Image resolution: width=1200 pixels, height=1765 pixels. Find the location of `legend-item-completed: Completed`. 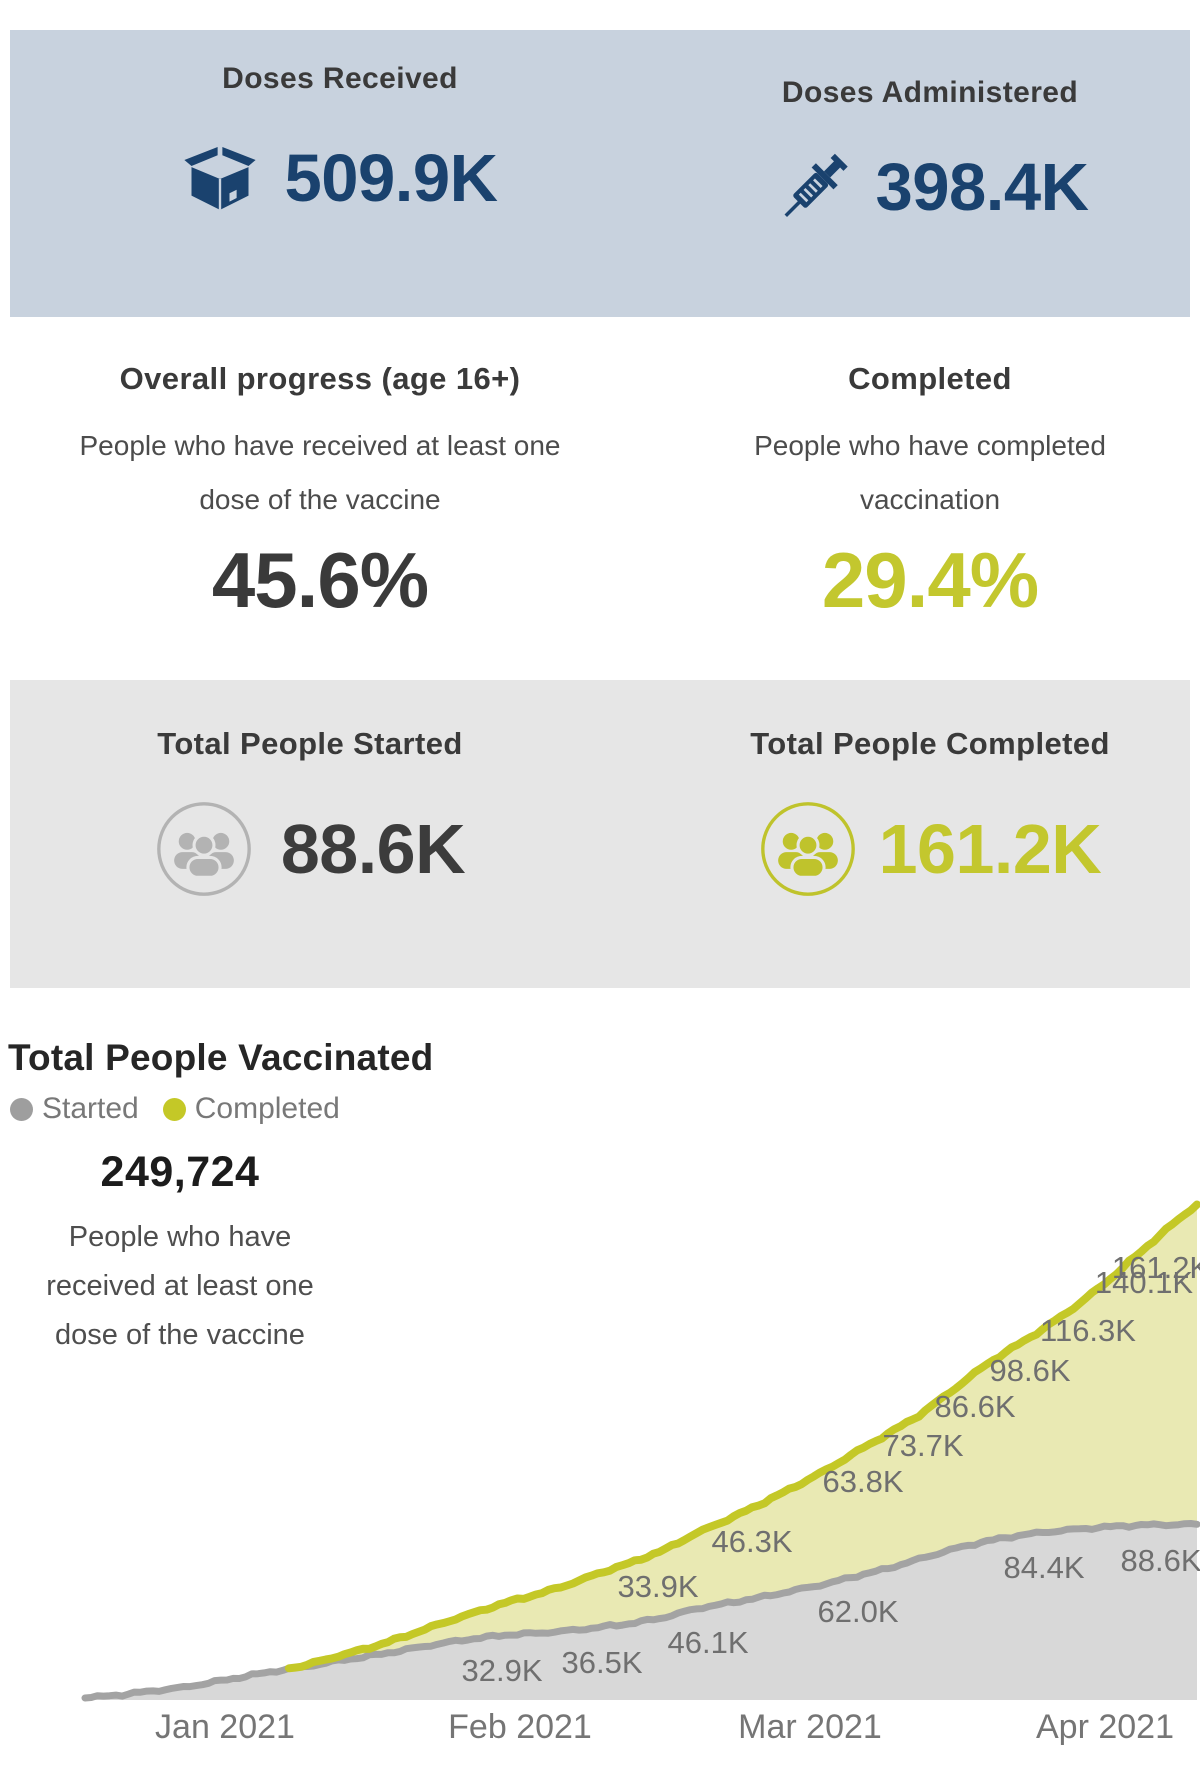

legend-item-completed: Completed is located at coordinates (251, 1109).